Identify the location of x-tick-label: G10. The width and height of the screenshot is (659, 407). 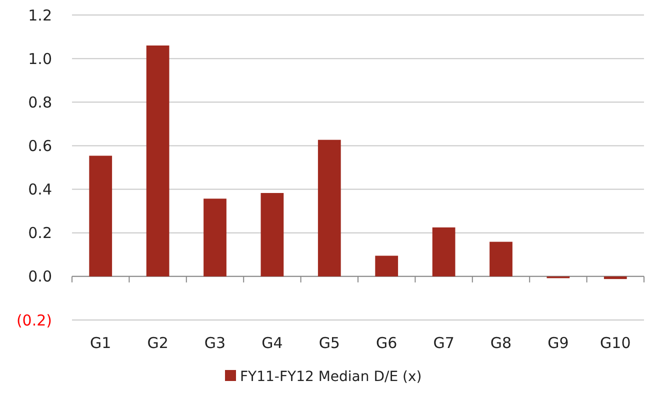
(615, 343).